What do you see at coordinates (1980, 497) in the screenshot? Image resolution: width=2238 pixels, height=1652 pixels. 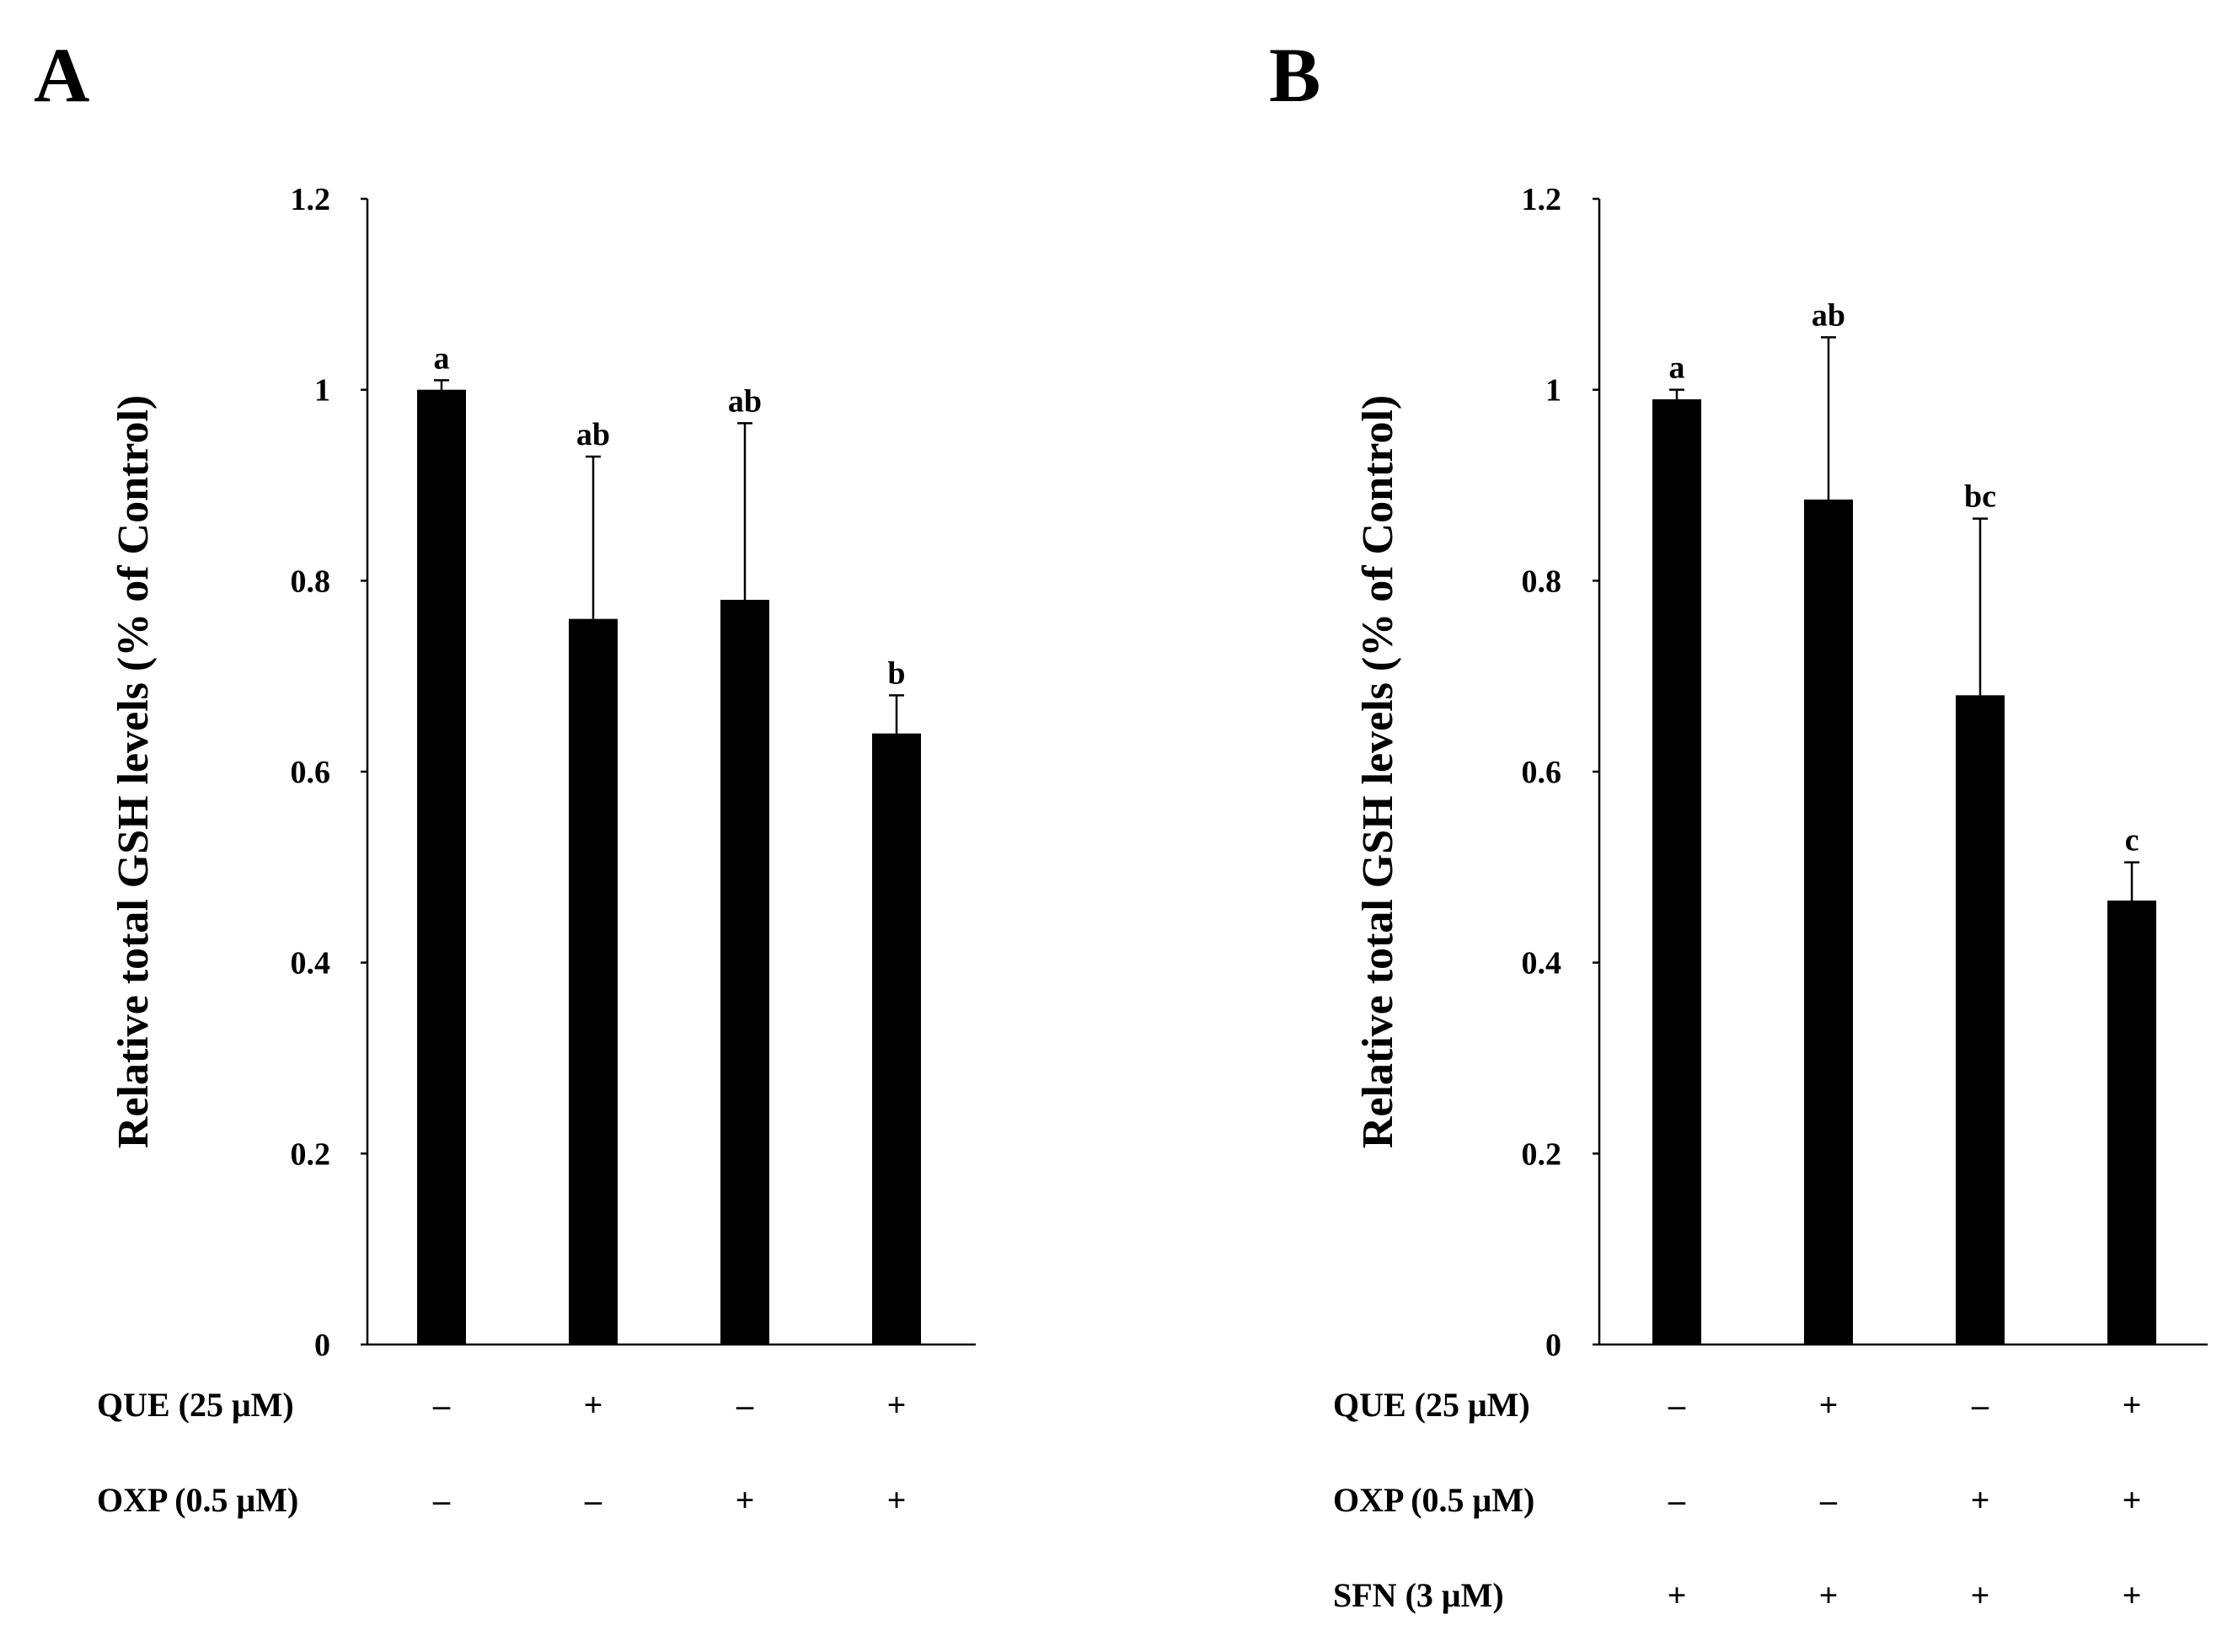 I see `significance-label: bc` at bounding box center [1980, 497].